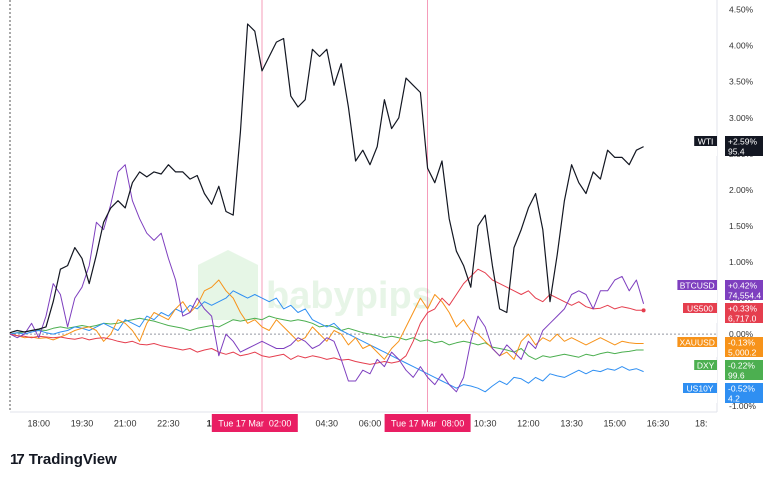  Describe the element at coordinates (327, 424) in the screenshot. I see `x-tick-label: 04:30` at that location.